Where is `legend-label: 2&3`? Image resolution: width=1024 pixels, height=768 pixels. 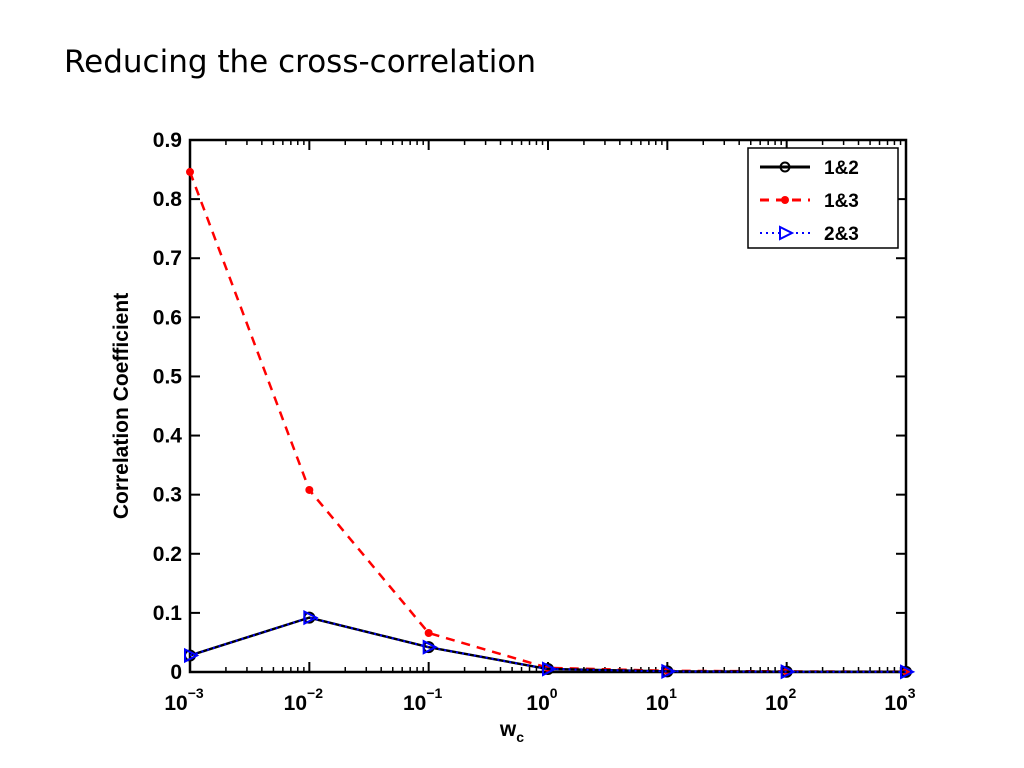 legend-label: 2&3 is located at coordinates (841, 234).